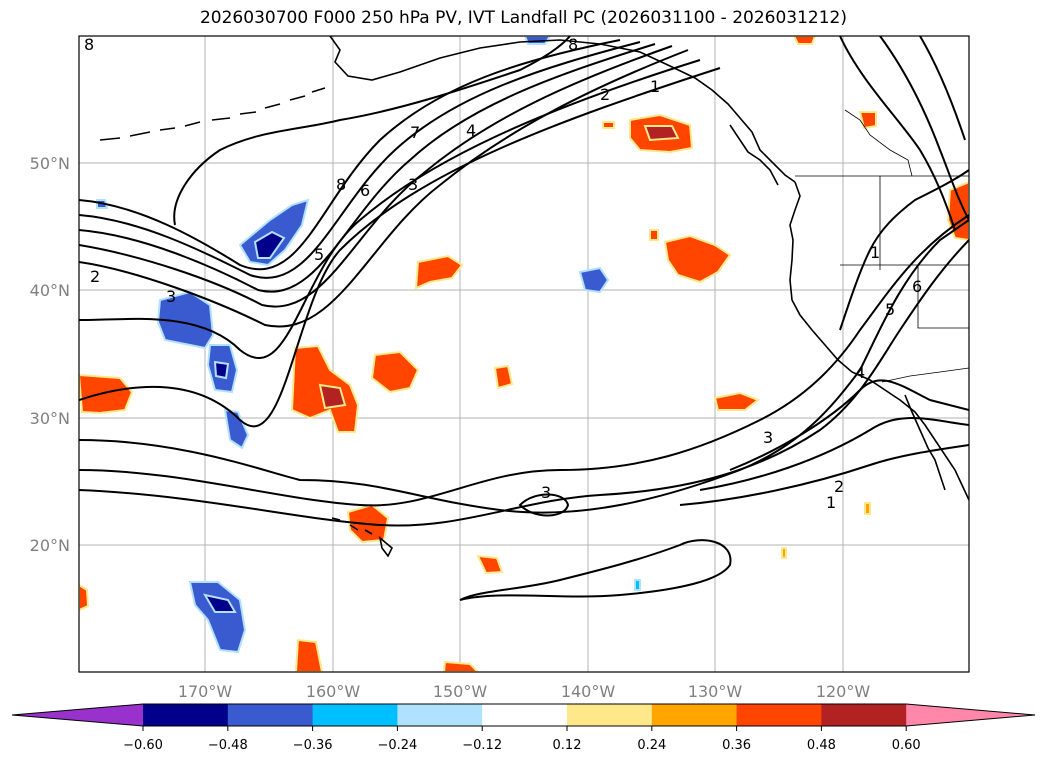 The height and width of the screenshot is (765, 1047). Describe the element at coordinates (906, 745) in the screenshot. I see `colorbar-tick-label: 0.60` at that location.